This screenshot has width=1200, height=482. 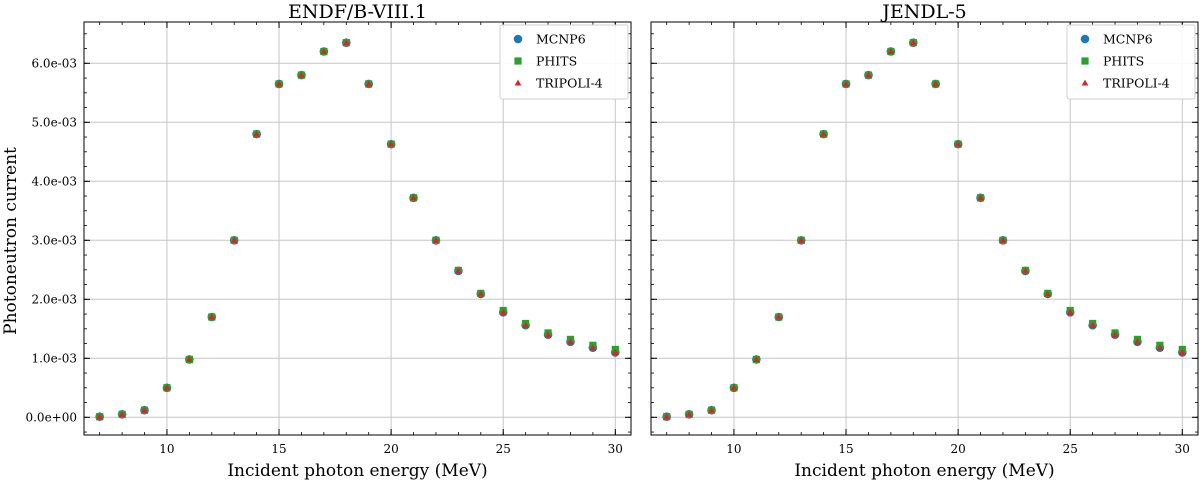 What do you see at coordinates (54, 181) in the screenshot?
I see `y-tick-label: 4.0e-03` at bounding box center [54, 181].